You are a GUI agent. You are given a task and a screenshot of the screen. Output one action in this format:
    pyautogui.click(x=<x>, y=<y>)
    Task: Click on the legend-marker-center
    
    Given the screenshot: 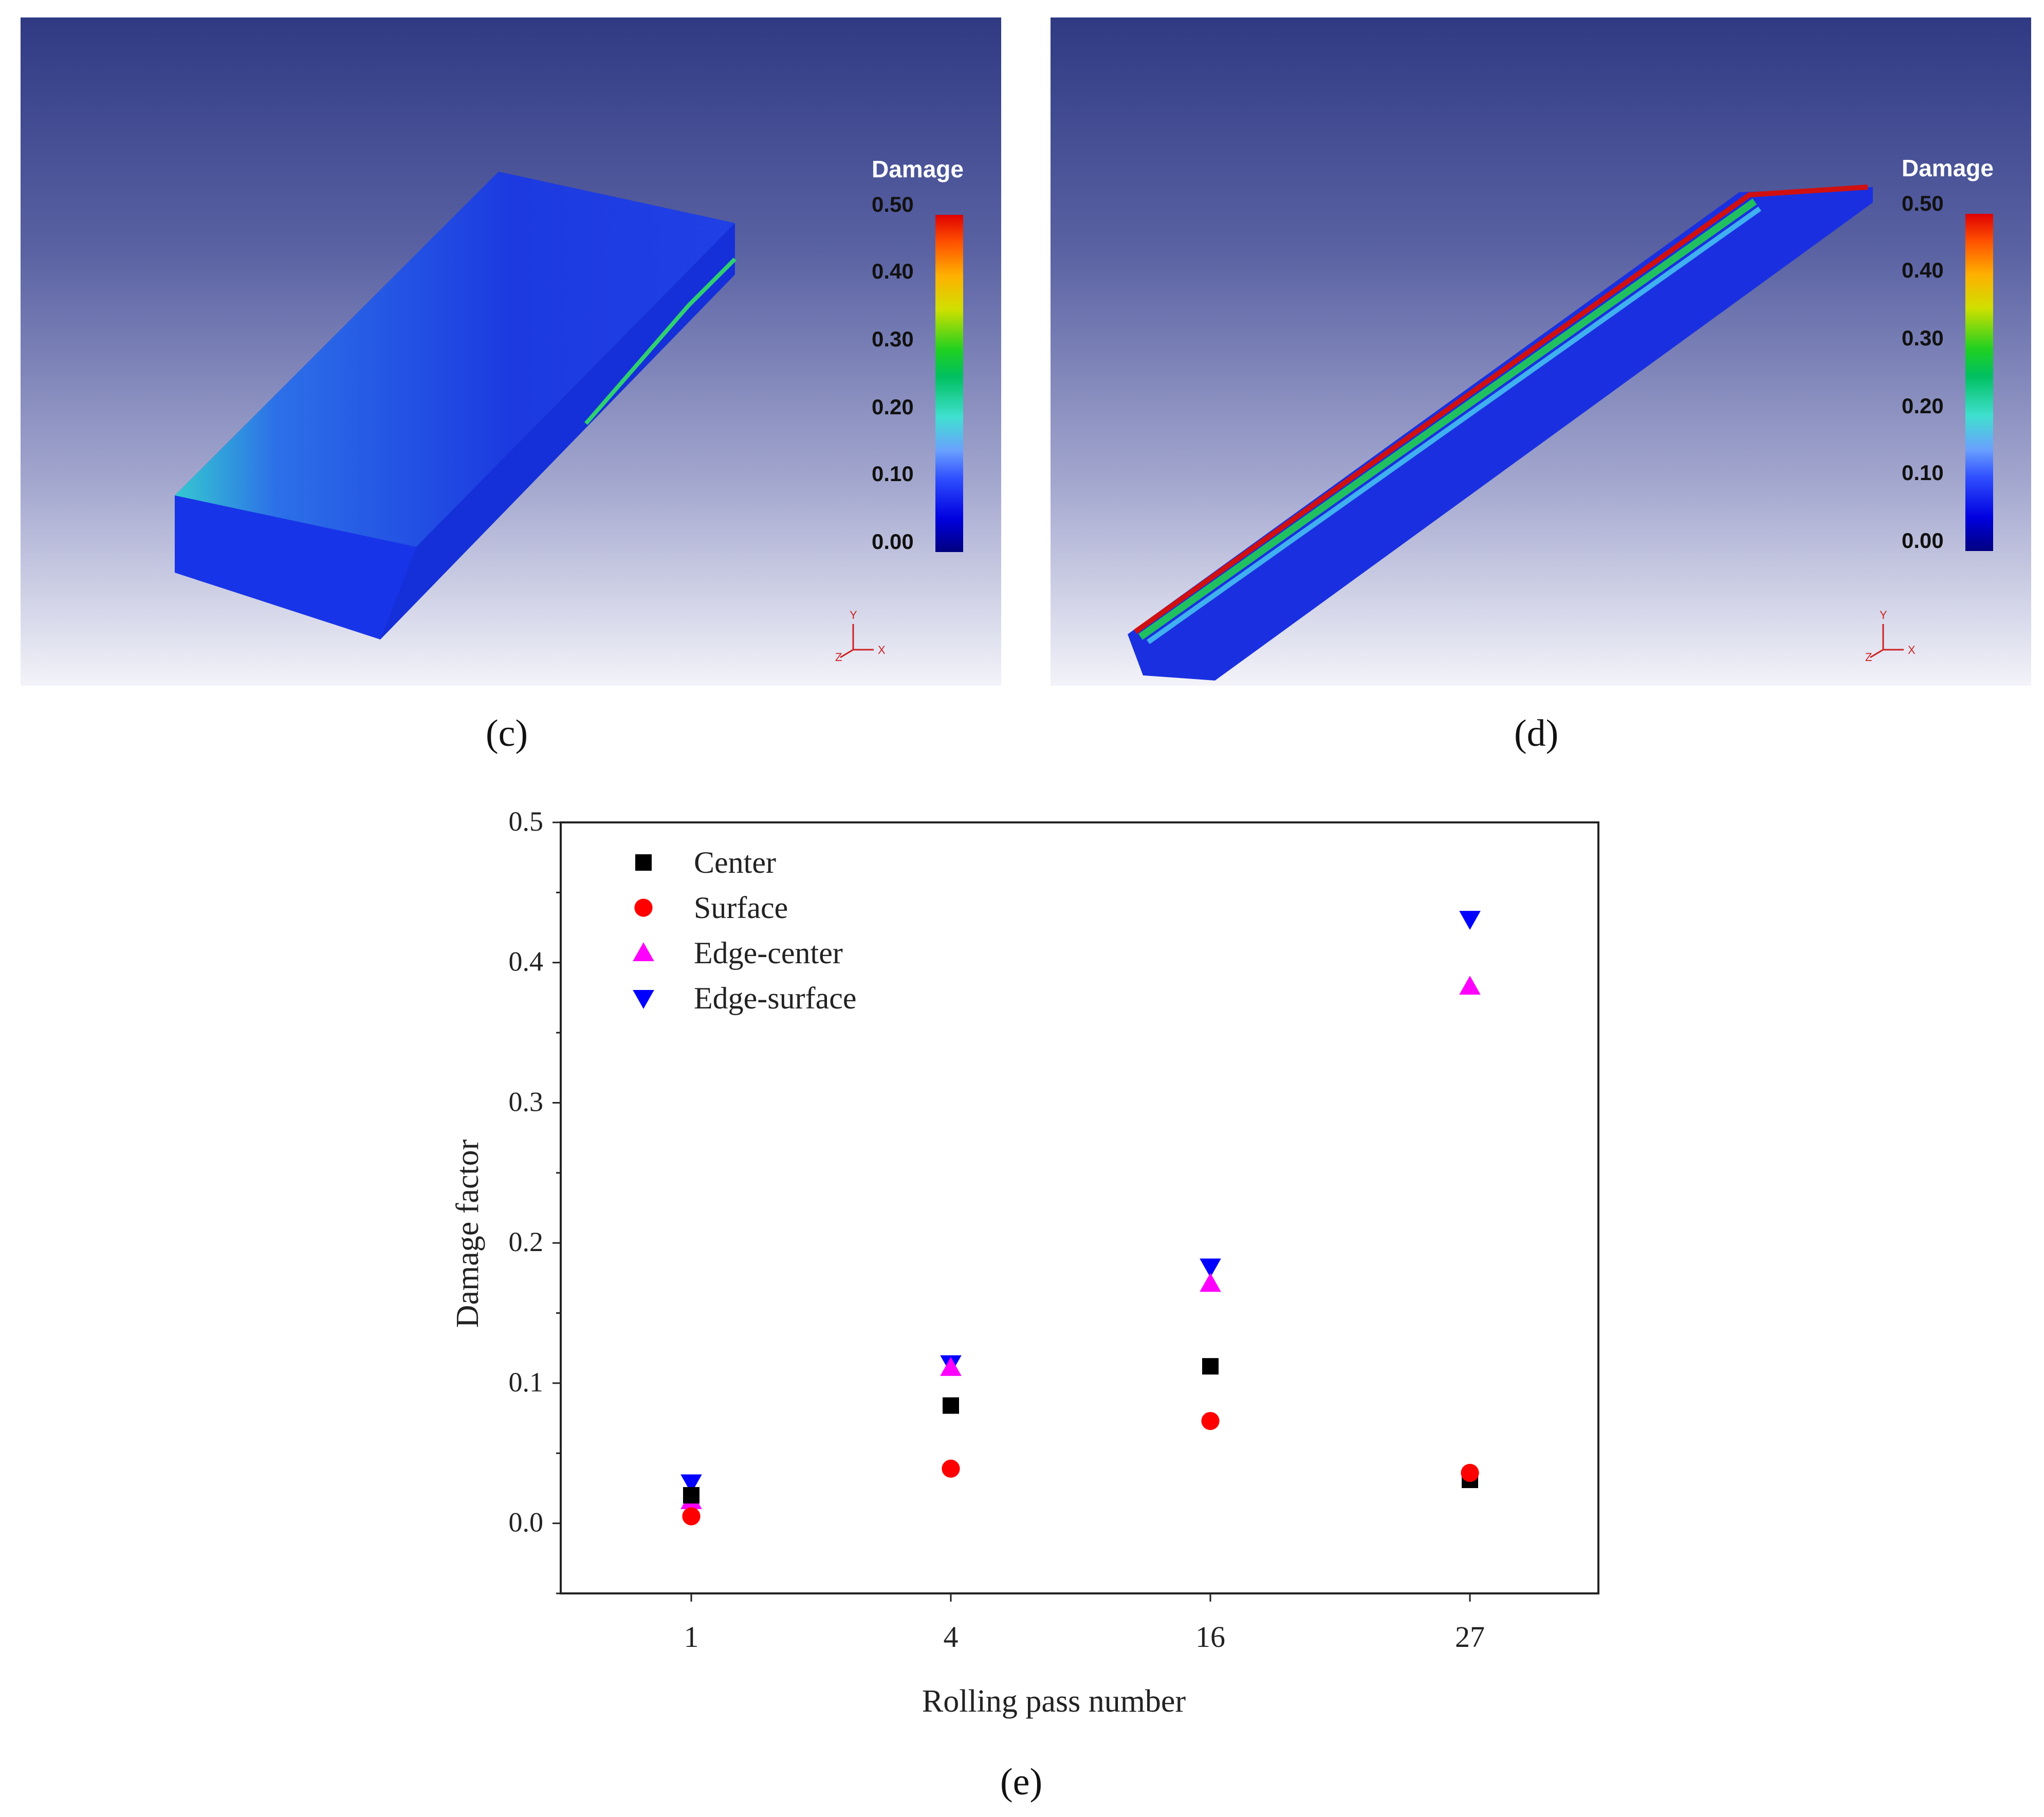 What is the action you would take?
    pyautogui.click(x=643, y=862)
    